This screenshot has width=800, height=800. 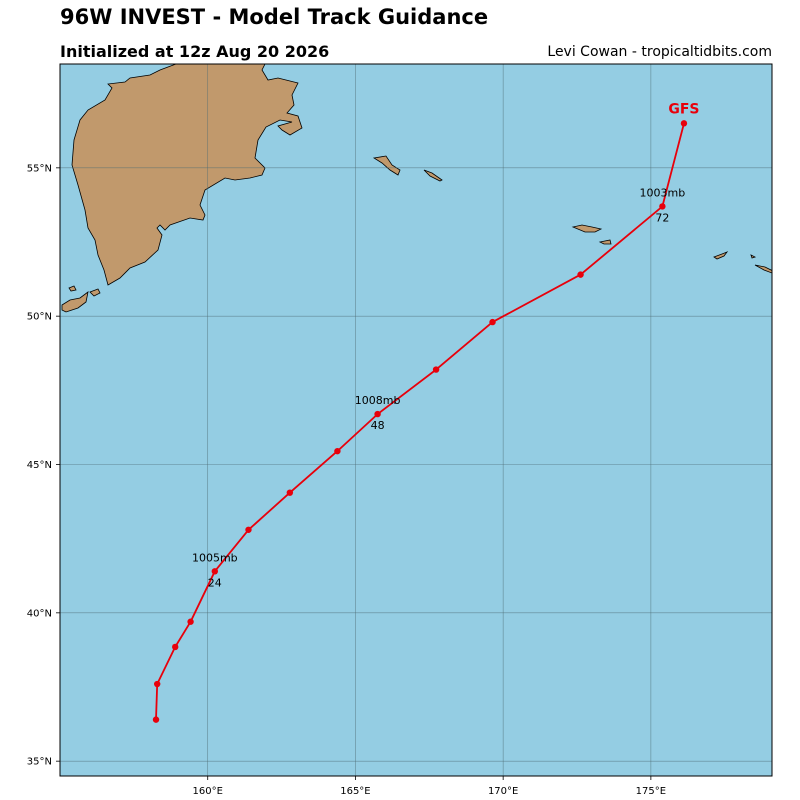 What do you see at coordinates (663, 192) in the screenshot?
I see `pressure-label: 1003mb` at bounding box center [663, 192].